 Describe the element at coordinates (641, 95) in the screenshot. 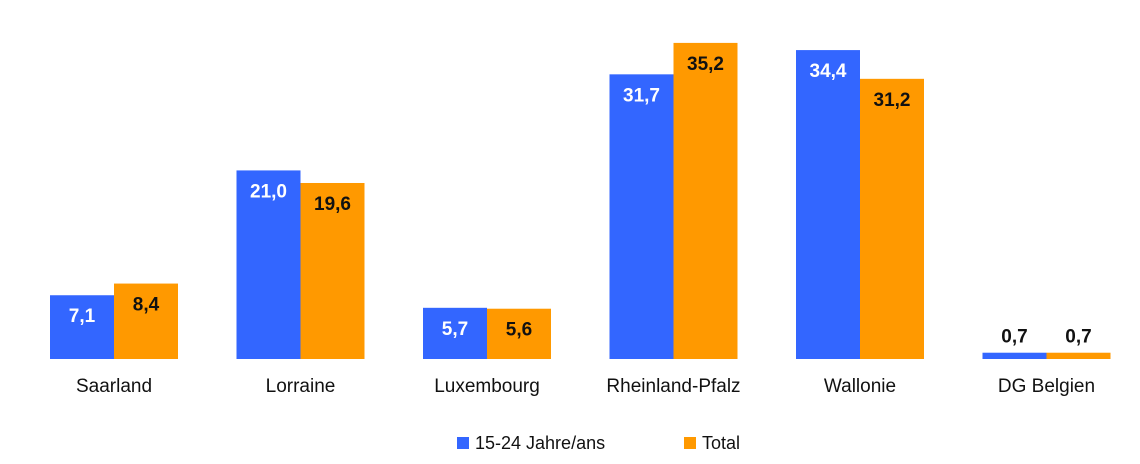

I see `data-label-youth-3: 31,7` at that location.